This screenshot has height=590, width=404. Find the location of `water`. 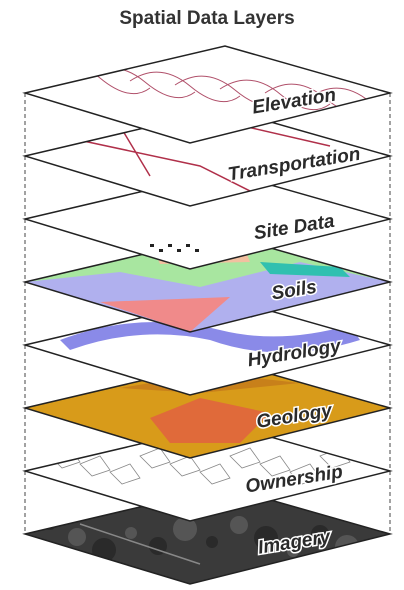

water is located at coordinates (210, 337).